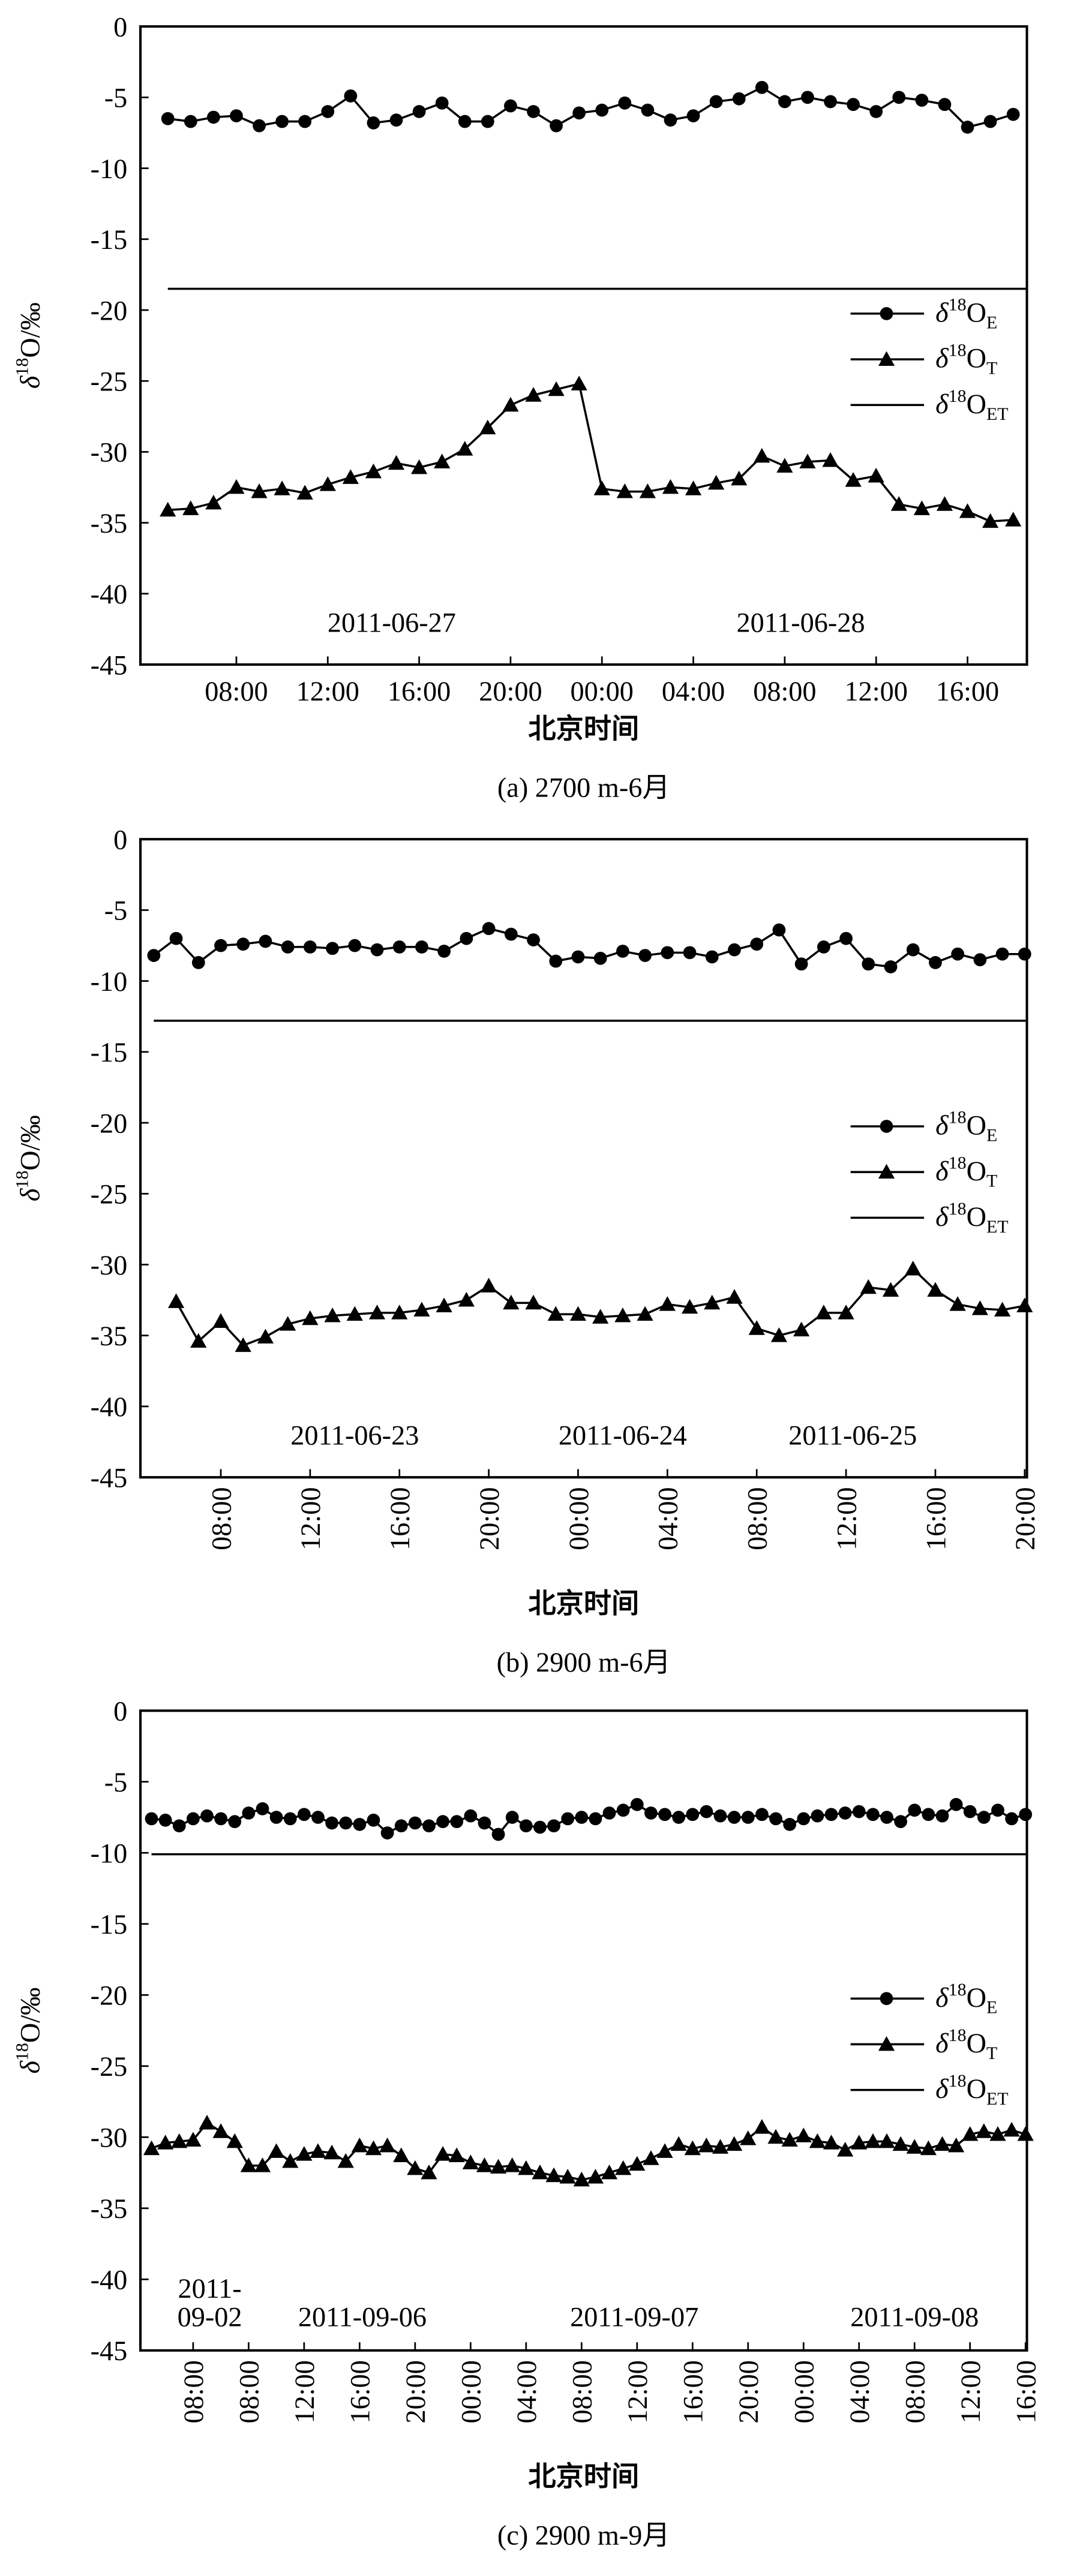  Describe the element at coordinates (623, 1436) in the screenshot. I see `annotation: 2011-06-24` at that location.